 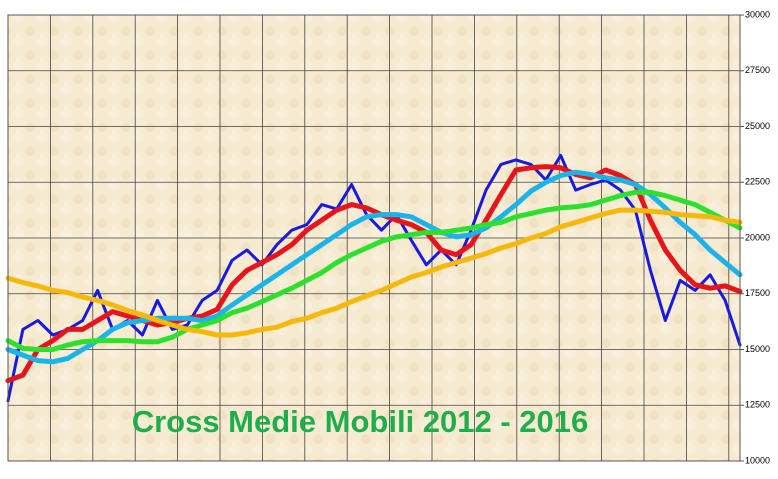 What do you see at coordinates (757, 349) in the screenshot?
I see `y-tick-label: 15000` at bounding box center [757, 349].